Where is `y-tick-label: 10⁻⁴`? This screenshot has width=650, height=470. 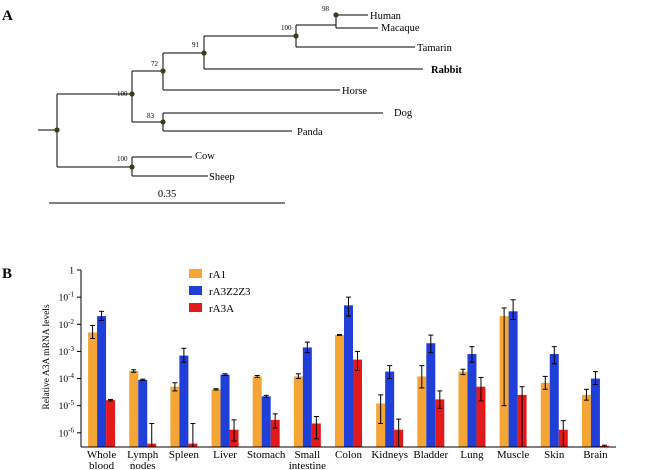 y-tick-label: 10⁻⁴ is located at coordinates (67, 378).